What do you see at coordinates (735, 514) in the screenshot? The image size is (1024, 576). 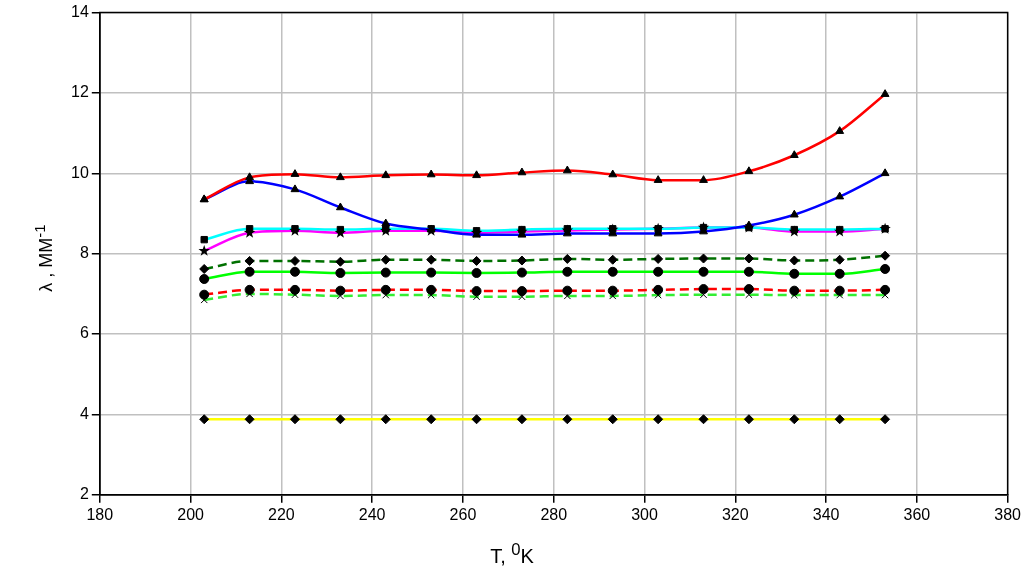 I see `x-tick-label: 320` at bounding box center [735, 514].